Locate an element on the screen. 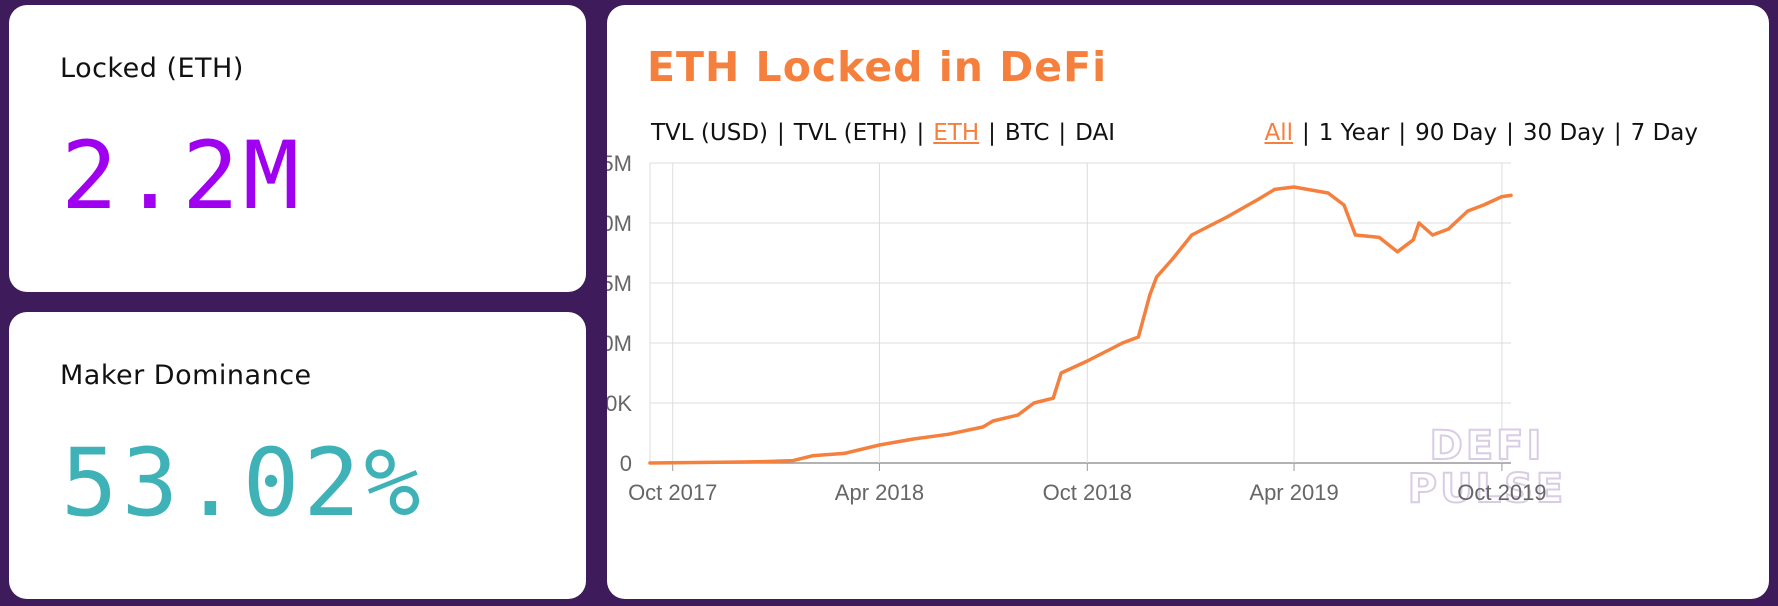 This screenshot has height=606, width=1778. y-tick-label: 1.0M is located at coordinates (619, 343).